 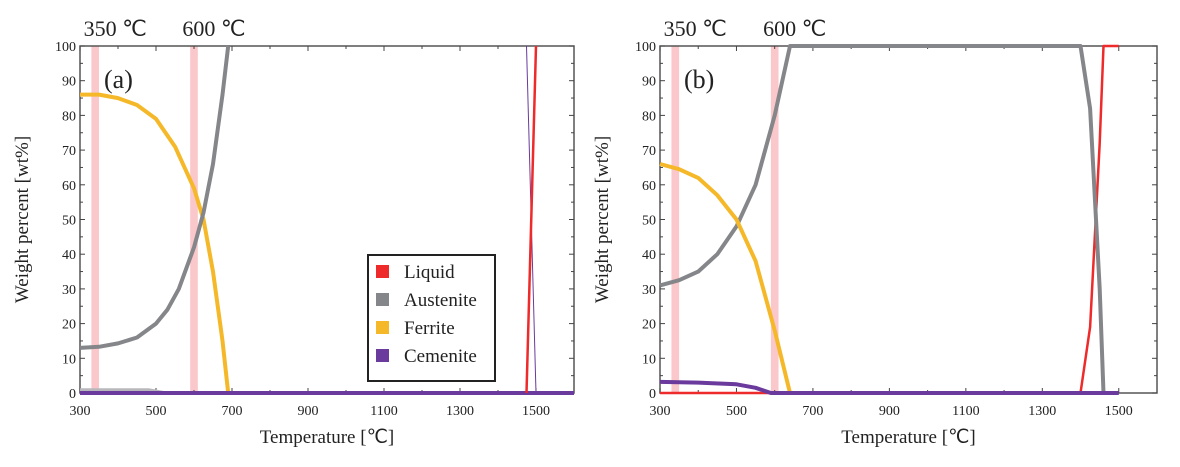 I want to click on legend-swatch-cemenite, so click(x=382, y=355).